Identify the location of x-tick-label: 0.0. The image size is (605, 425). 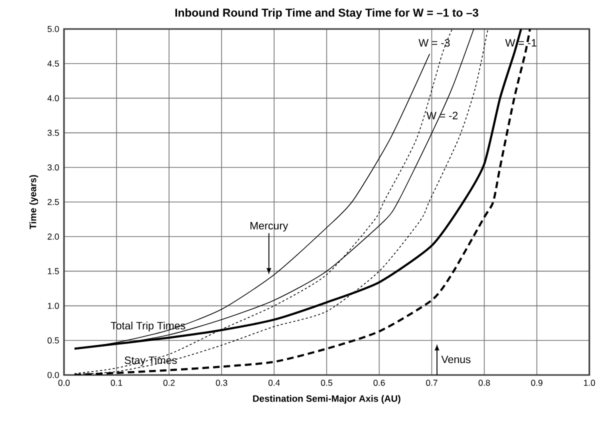
(64, 383).